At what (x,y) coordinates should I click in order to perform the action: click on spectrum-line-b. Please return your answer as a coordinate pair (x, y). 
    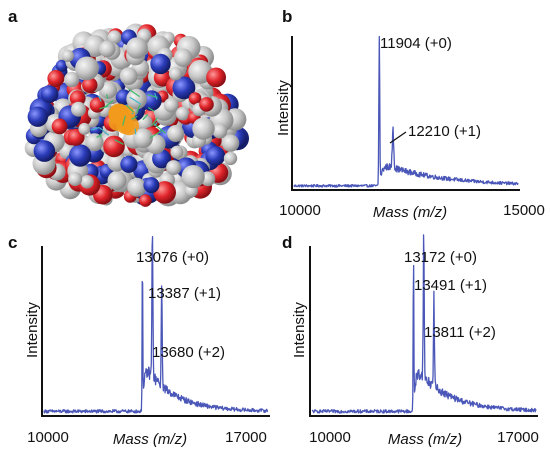
    Looking at the image, I should click on (406, 111).